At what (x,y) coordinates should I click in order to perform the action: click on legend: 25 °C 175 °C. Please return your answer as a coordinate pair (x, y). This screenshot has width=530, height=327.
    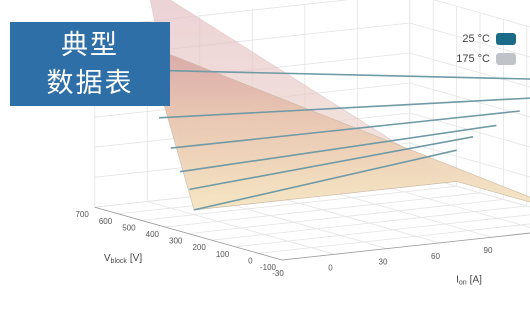
    Looking at the image, I should click on (486, 53).